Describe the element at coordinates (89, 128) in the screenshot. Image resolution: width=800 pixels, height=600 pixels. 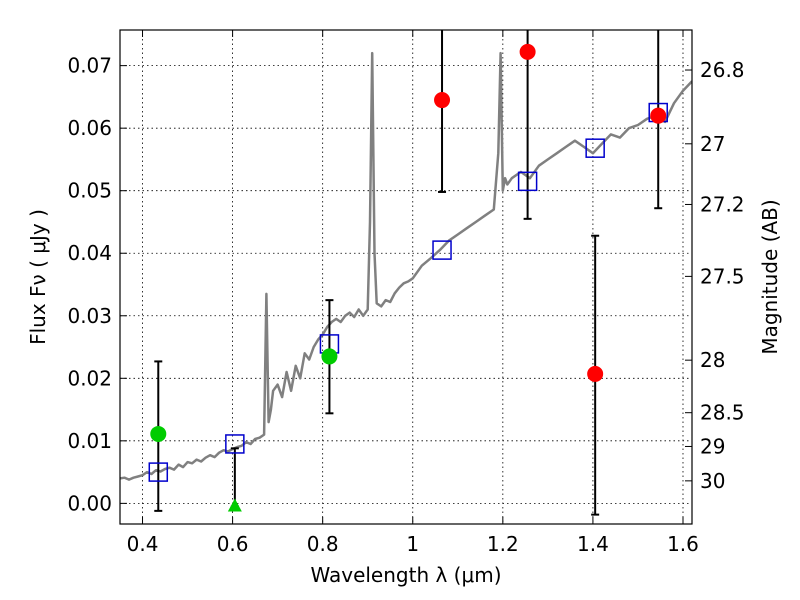
I see `y-tick-label: 0.06` at that location.